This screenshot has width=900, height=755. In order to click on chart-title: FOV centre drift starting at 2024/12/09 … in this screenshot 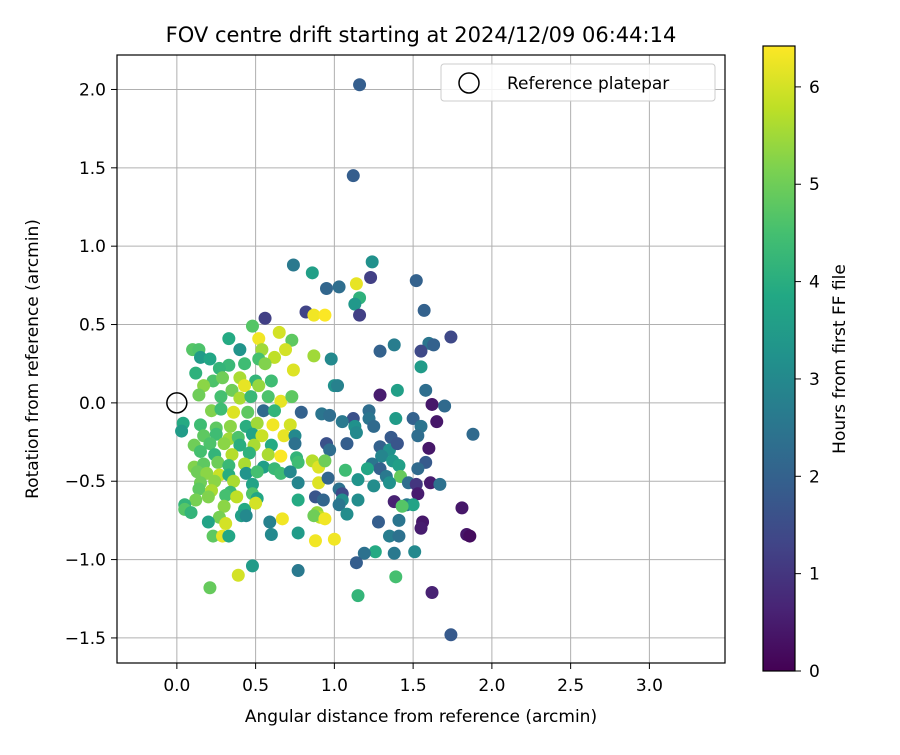, I will do `click(421, 35)`.